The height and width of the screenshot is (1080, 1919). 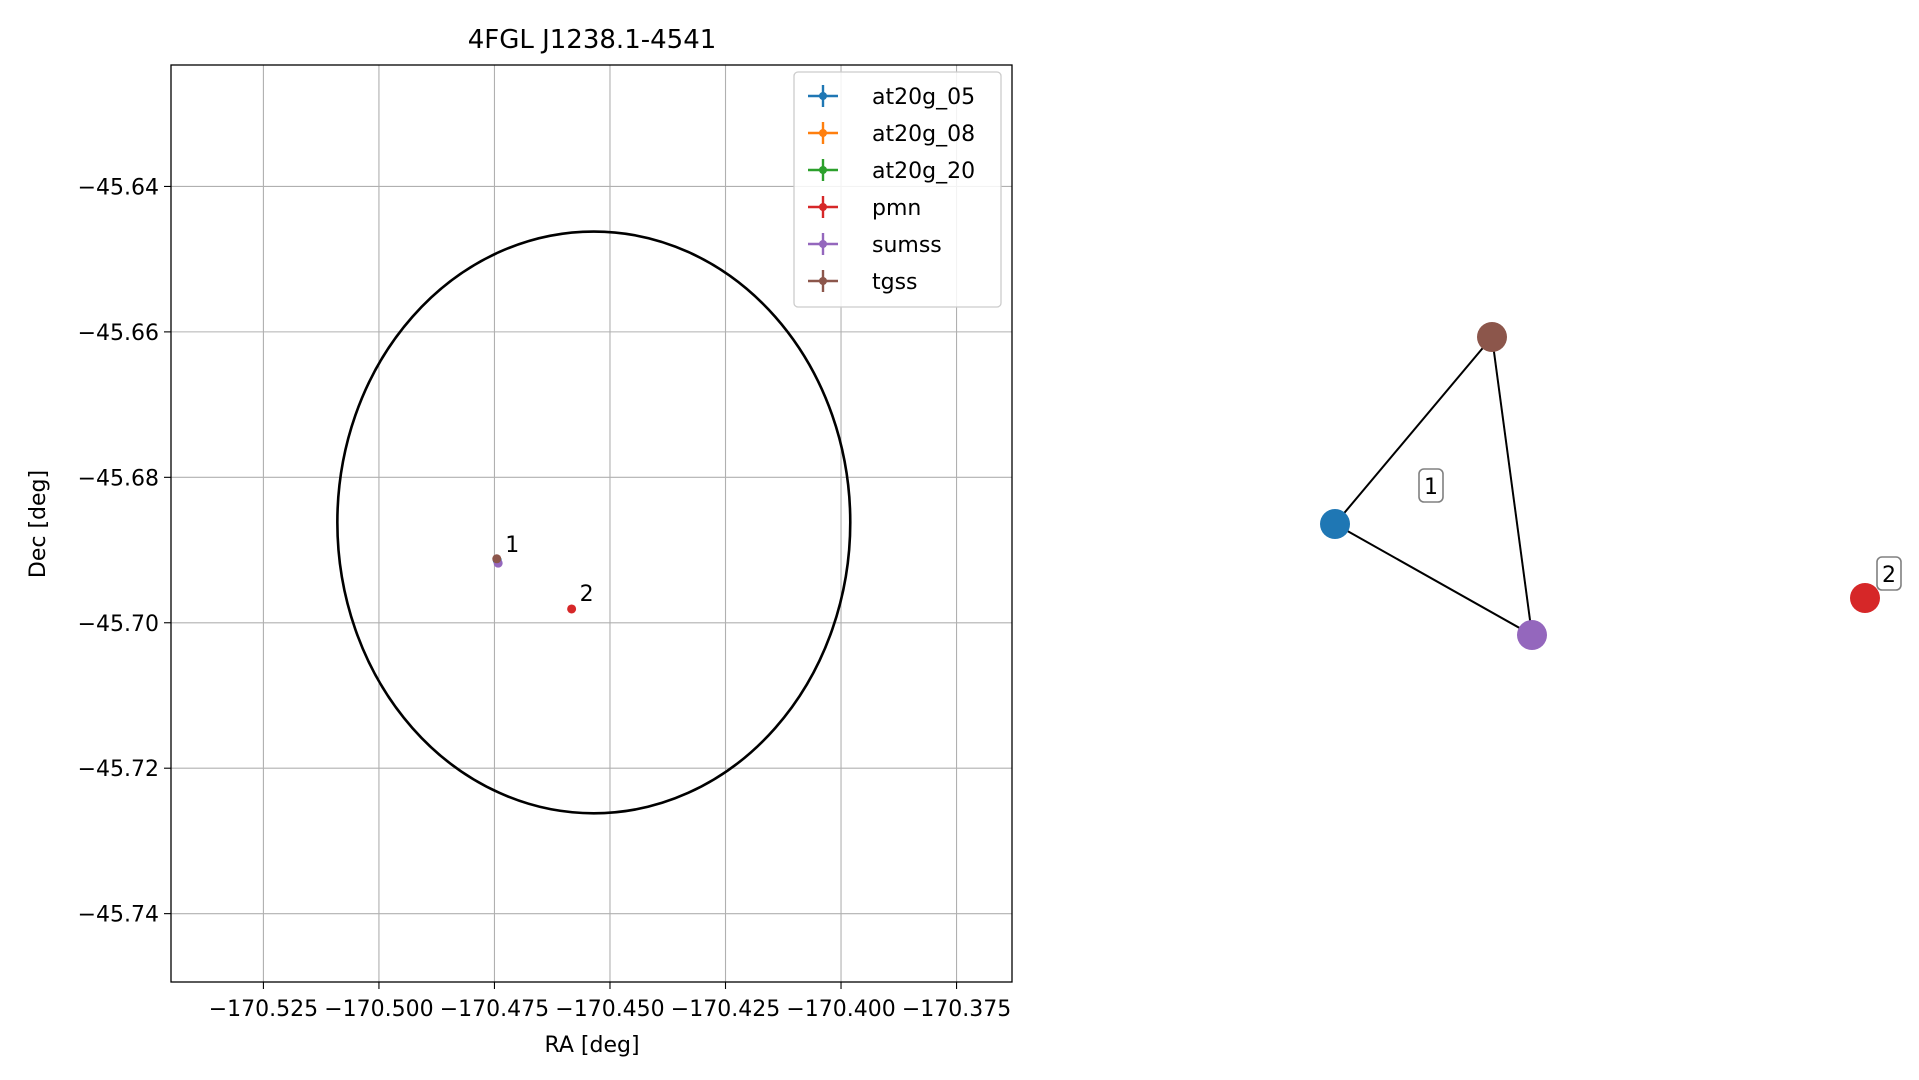 What do you see at coordinates (863, 282) in the screenshot?
I see `legend-item-tgss: tgss` at bounding box center [863, 282].